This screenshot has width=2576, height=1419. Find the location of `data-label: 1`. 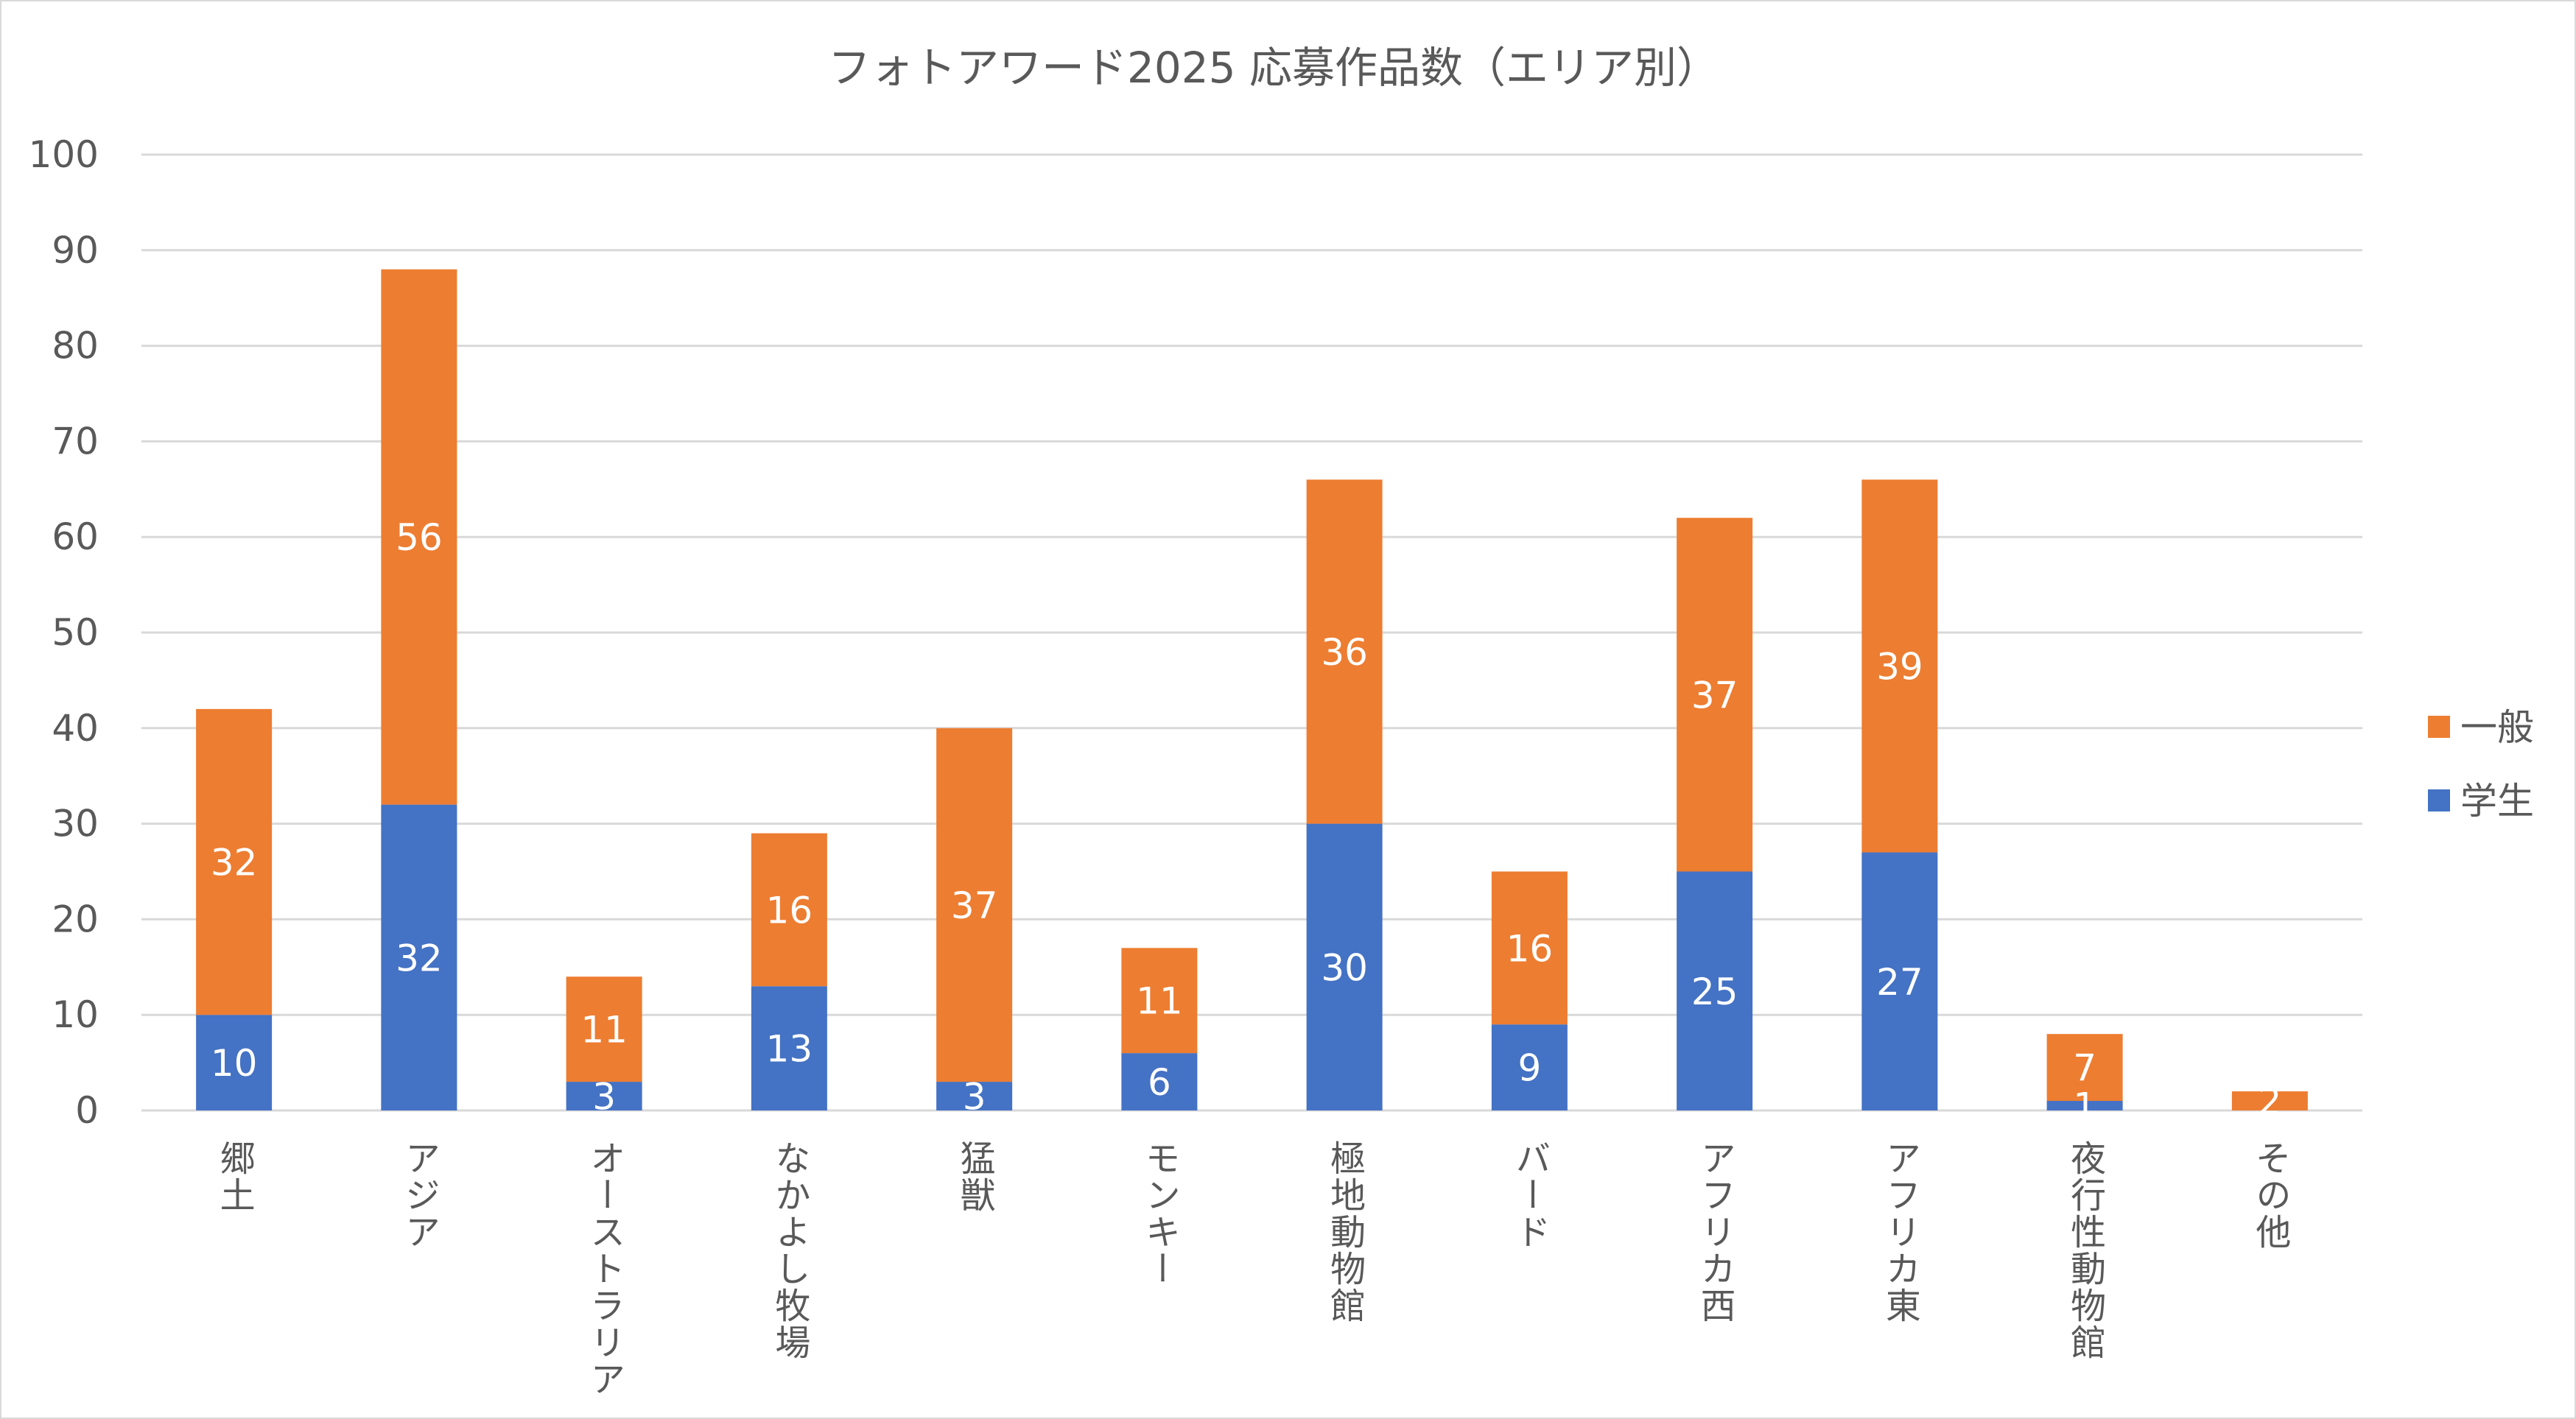

data-label: 1 is located at coordinates (2084, 1106).